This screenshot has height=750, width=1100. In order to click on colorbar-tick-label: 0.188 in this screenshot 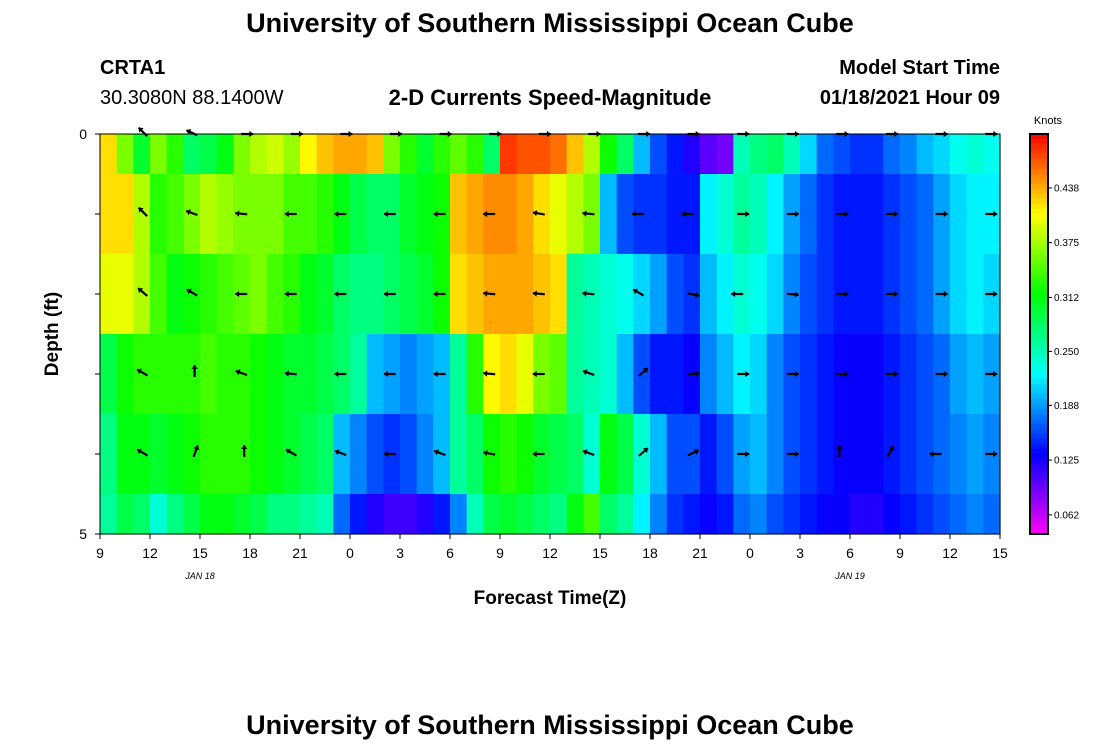, I will do `click(1066, 406)`.